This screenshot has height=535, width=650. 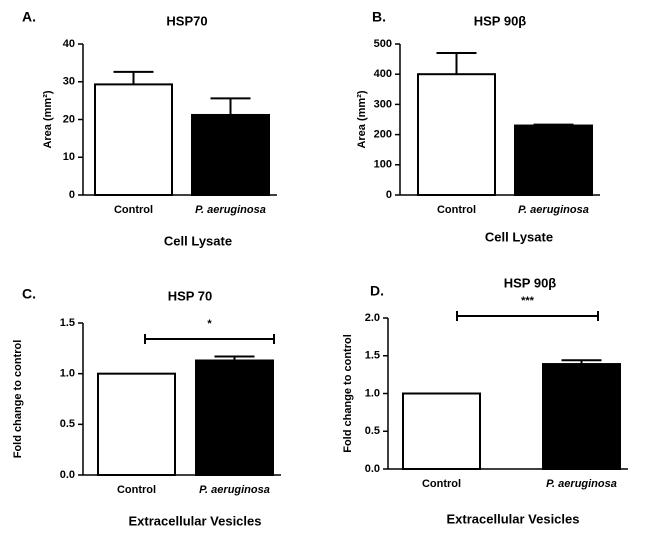 What do you see at coordinates (383, 165) in the screenshot?
I see `y-tick-label: 100` at bounding box center [383, 165].